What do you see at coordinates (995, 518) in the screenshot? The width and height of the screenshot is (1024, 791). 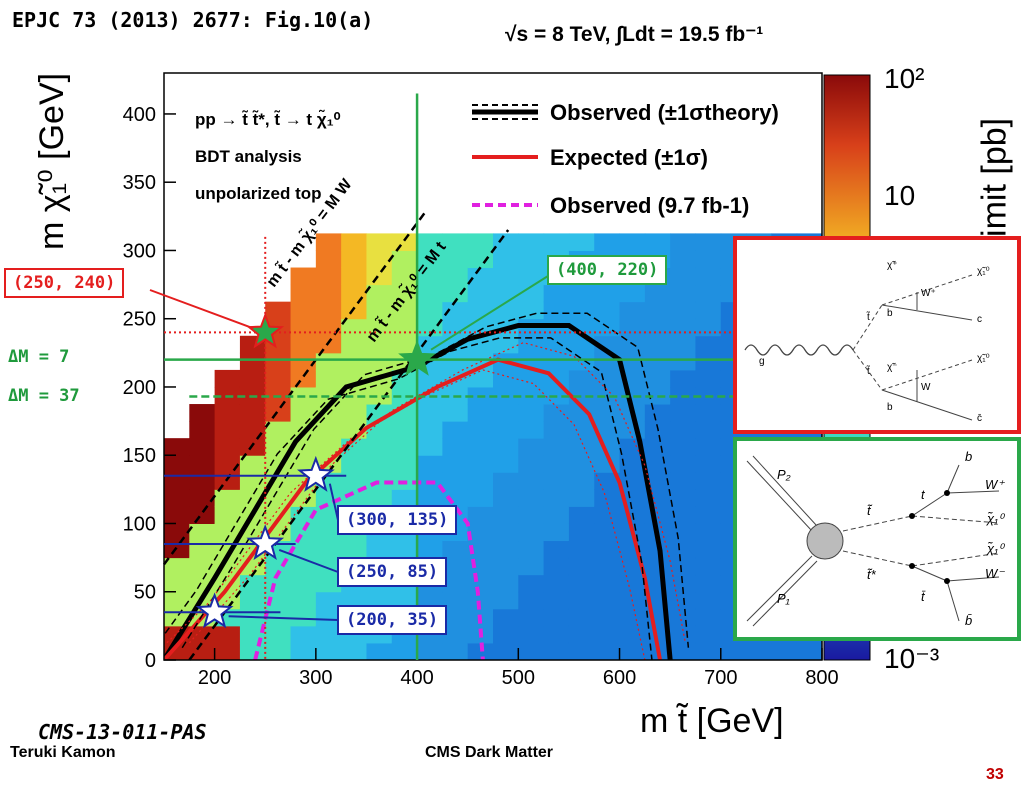 I see `feynman-bottom-label-9: χ̃₁⁰` at bounding box center [995, 518].